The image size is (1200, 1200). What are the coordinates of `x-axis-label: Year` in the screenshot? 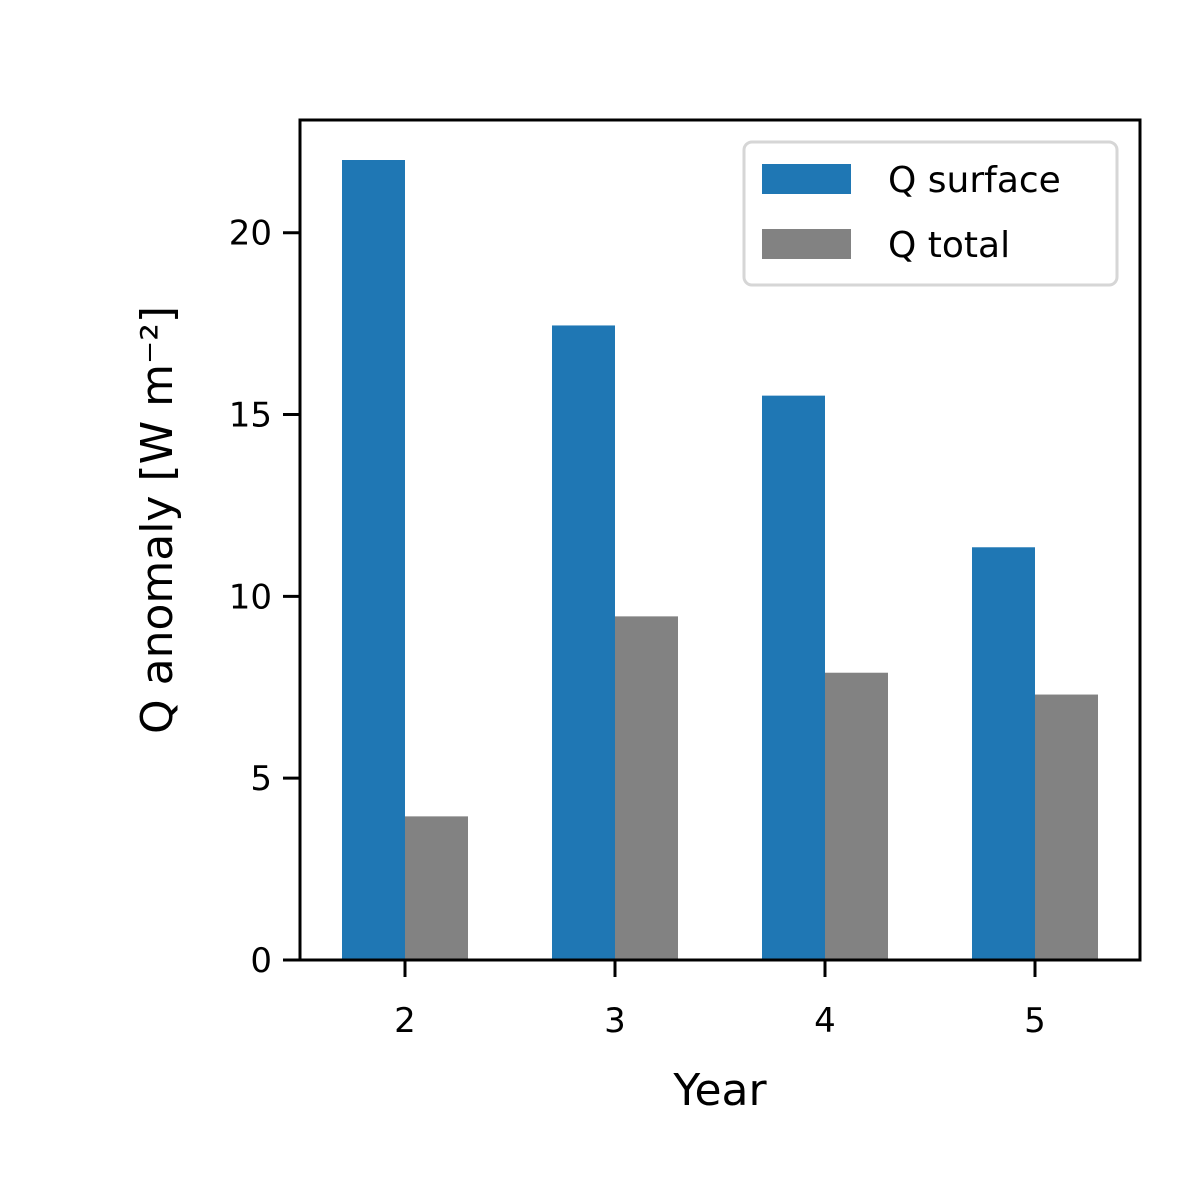 It's located at (719, 1090).